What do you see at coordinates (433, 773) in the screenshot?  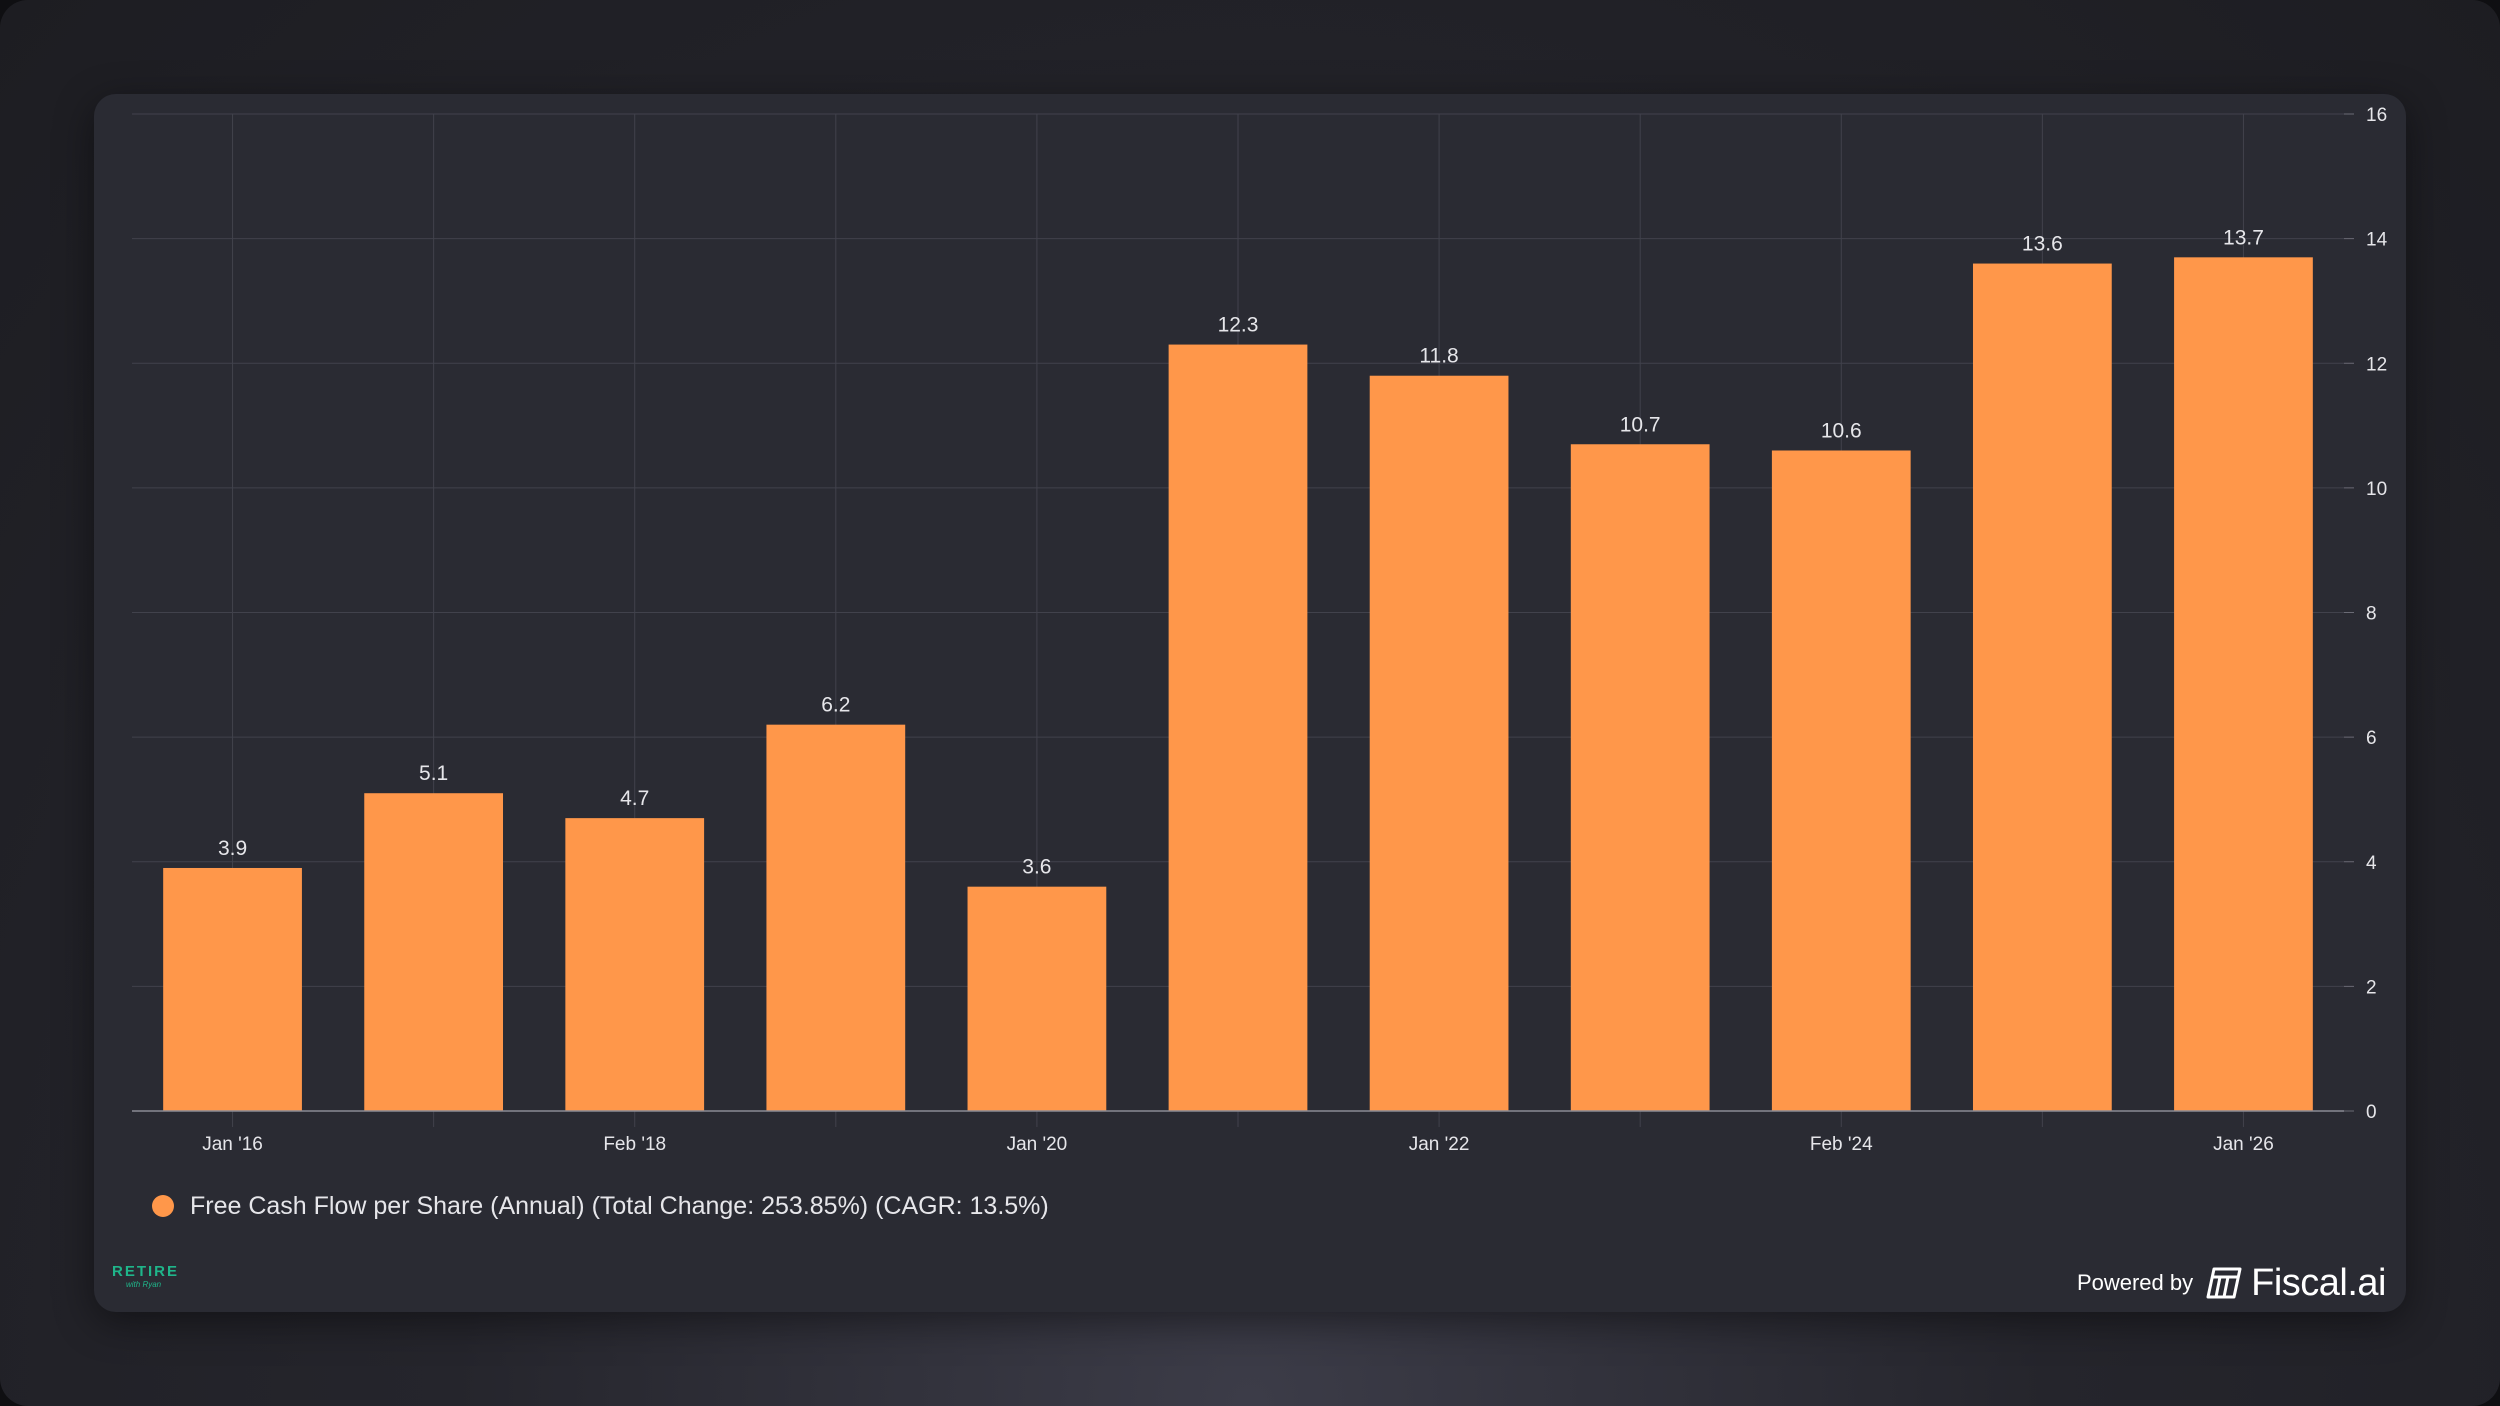 I see `bar-data-label: 5.1` at bounding box center [433, 773].